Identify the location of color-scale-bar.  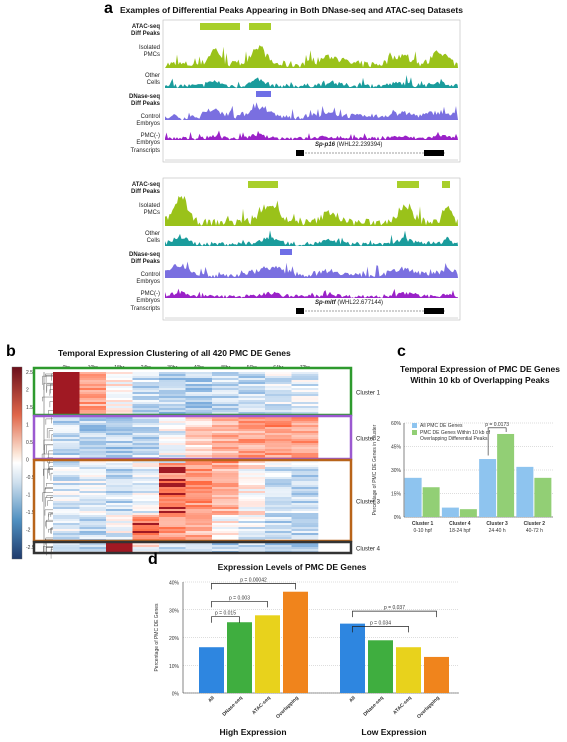
(17, 463).